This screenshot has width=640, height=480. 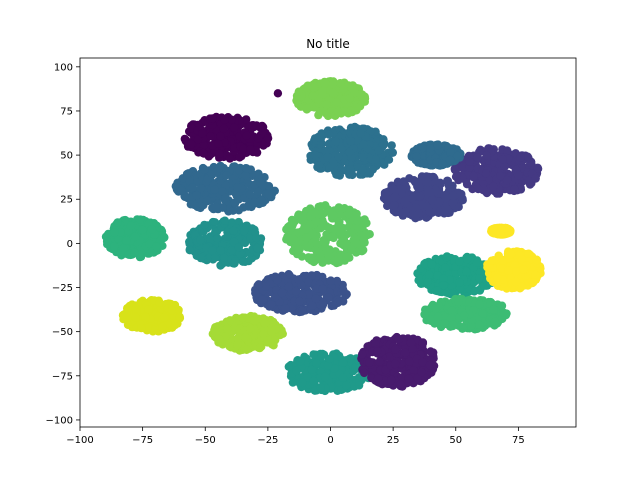 What do you see at coordinates (205, 440) in the screenshot?
I see `x-tick-label: −50` at bounding box center [205, 440].